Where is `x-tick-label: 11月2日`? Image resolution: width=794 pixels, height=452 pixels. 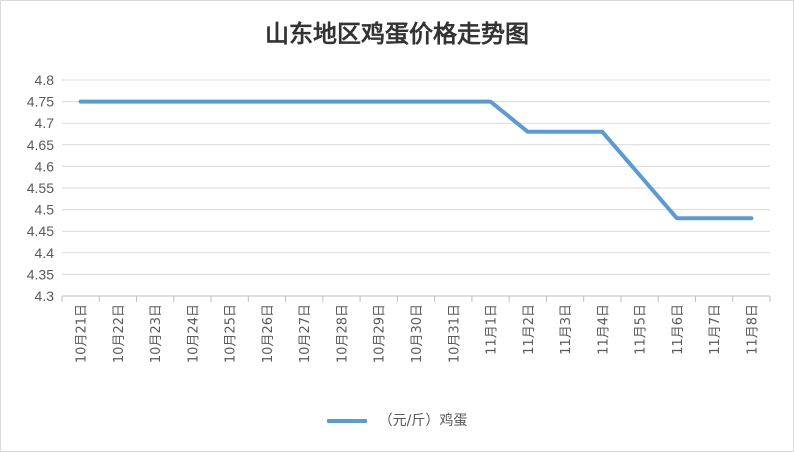
x-tick-label: 11月2日 is located at coordinates (529, 329).